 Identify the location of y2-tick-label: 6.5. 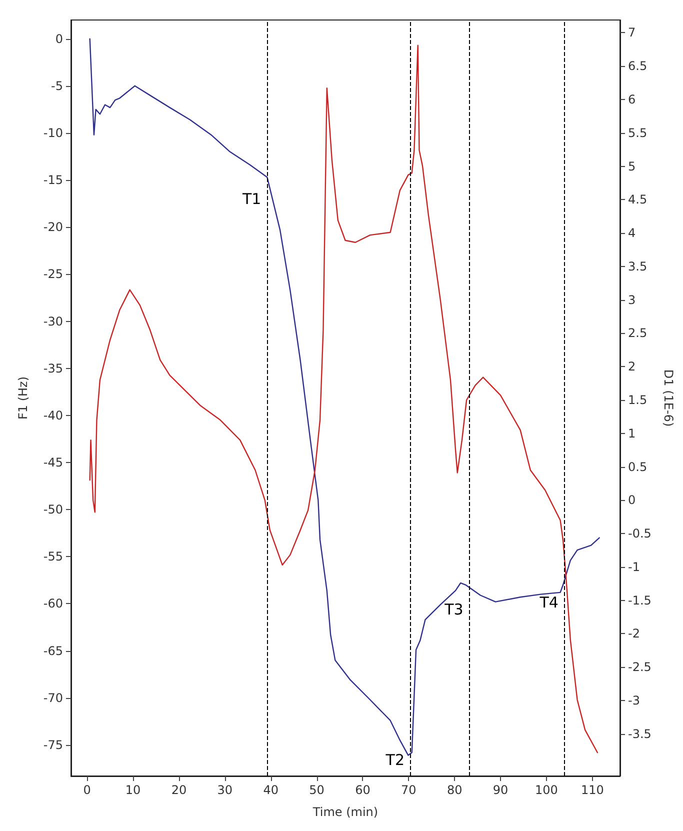
(638, 66).